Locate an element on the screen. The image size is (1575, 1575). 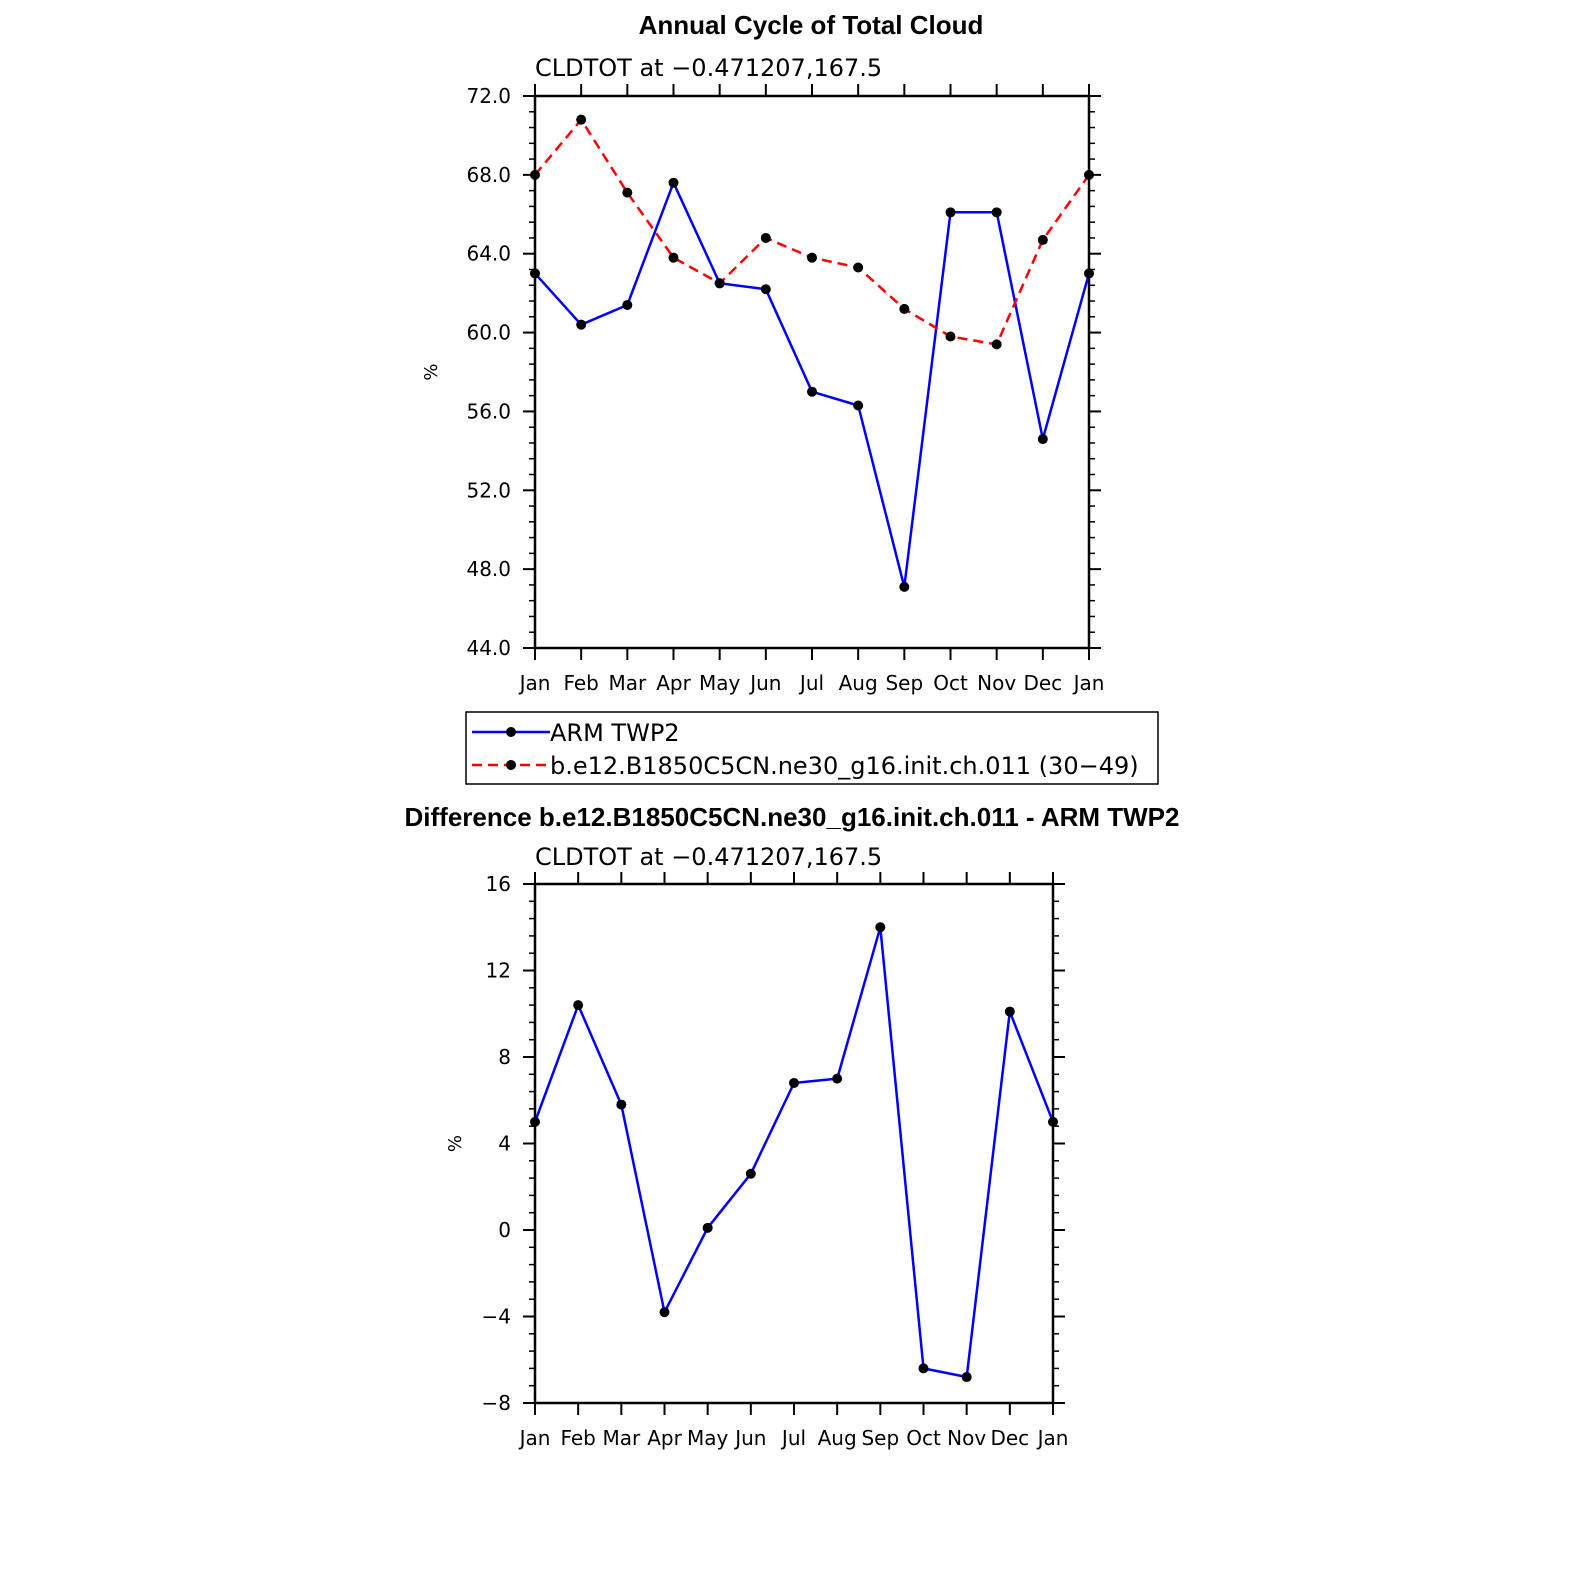
chart2-ytick-label: 4 is located at coordinates (504, 1144).